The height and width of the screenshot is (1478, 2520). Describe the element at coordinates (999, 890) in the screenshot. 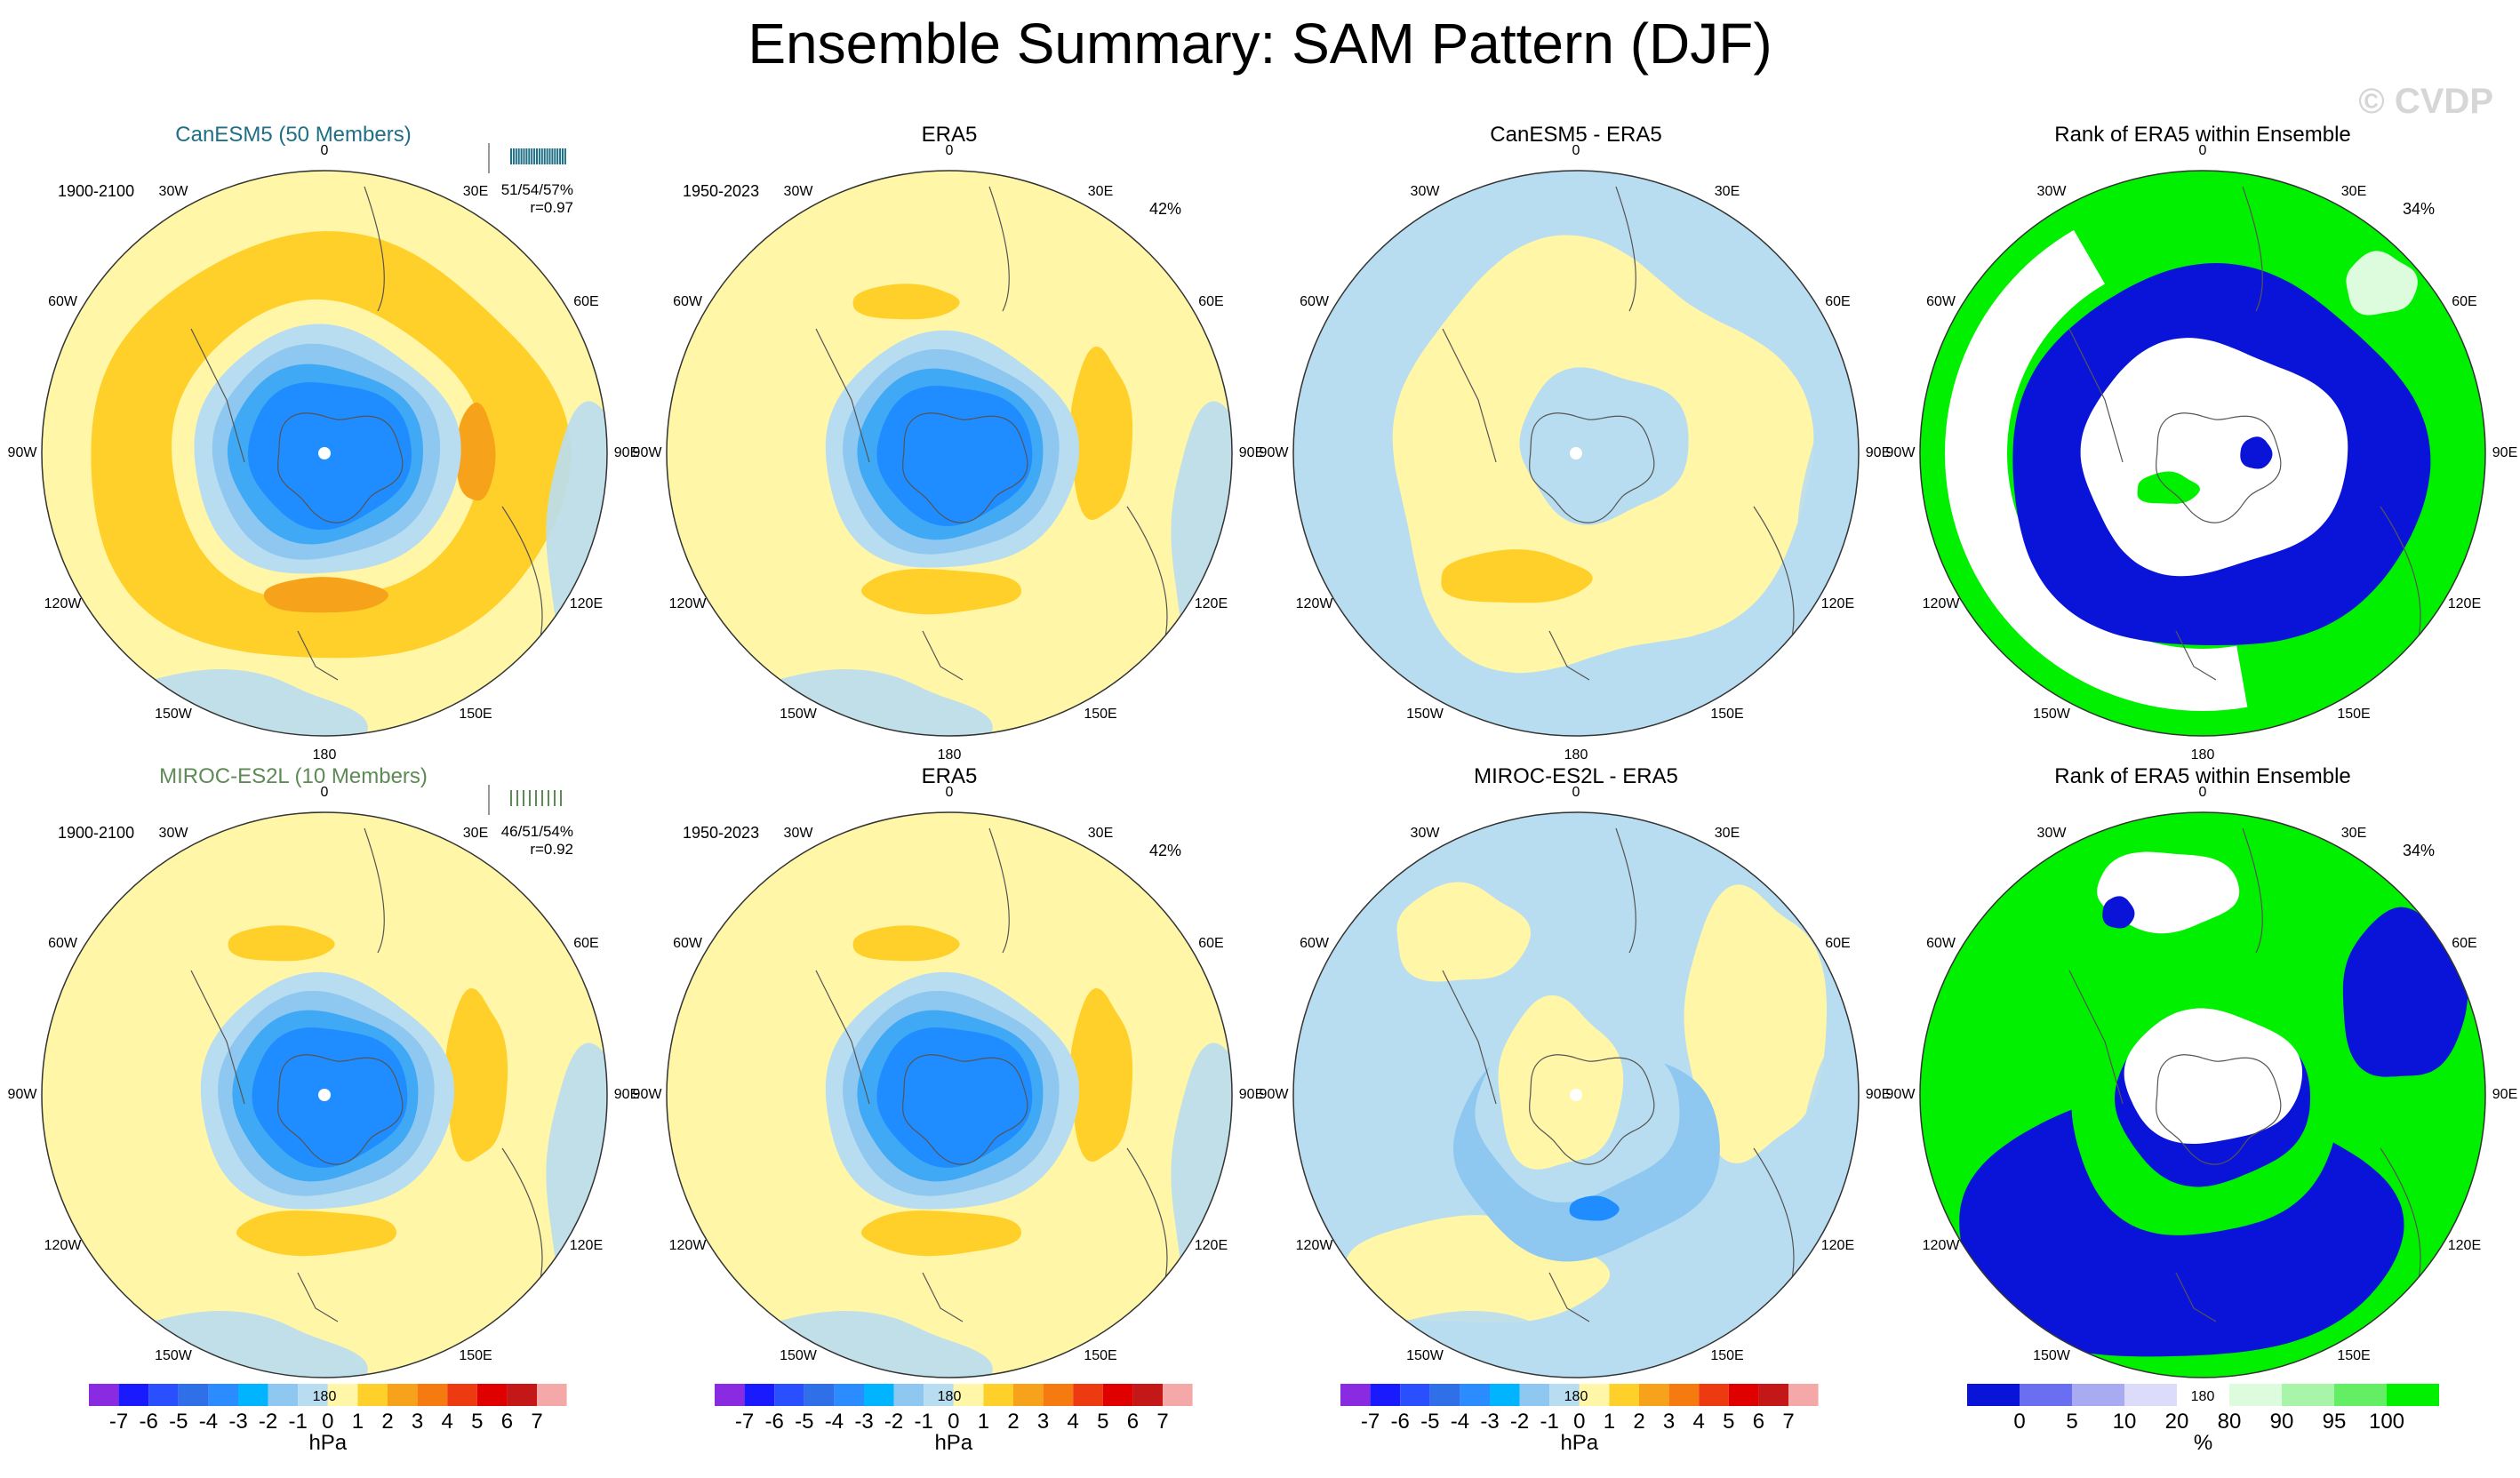

I see `africa-coastline` at that location.